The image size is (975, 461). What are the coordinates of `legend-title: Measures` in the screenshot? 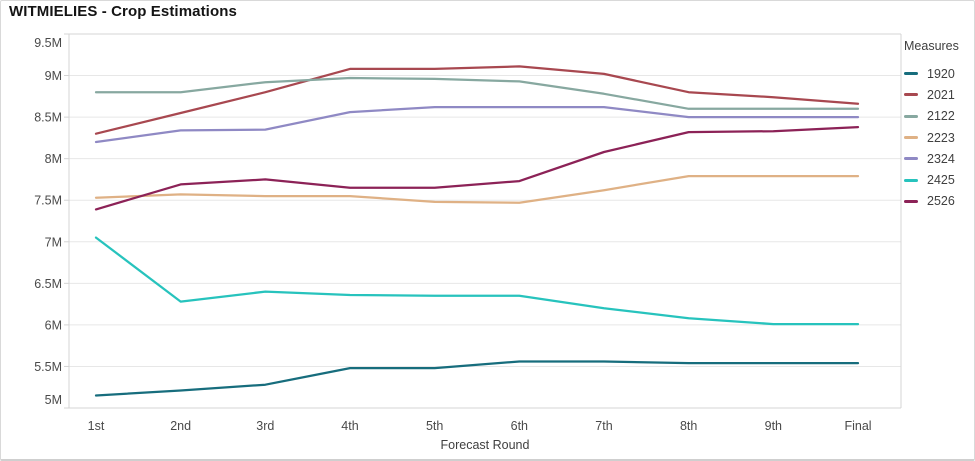 It's located at (931, 46).